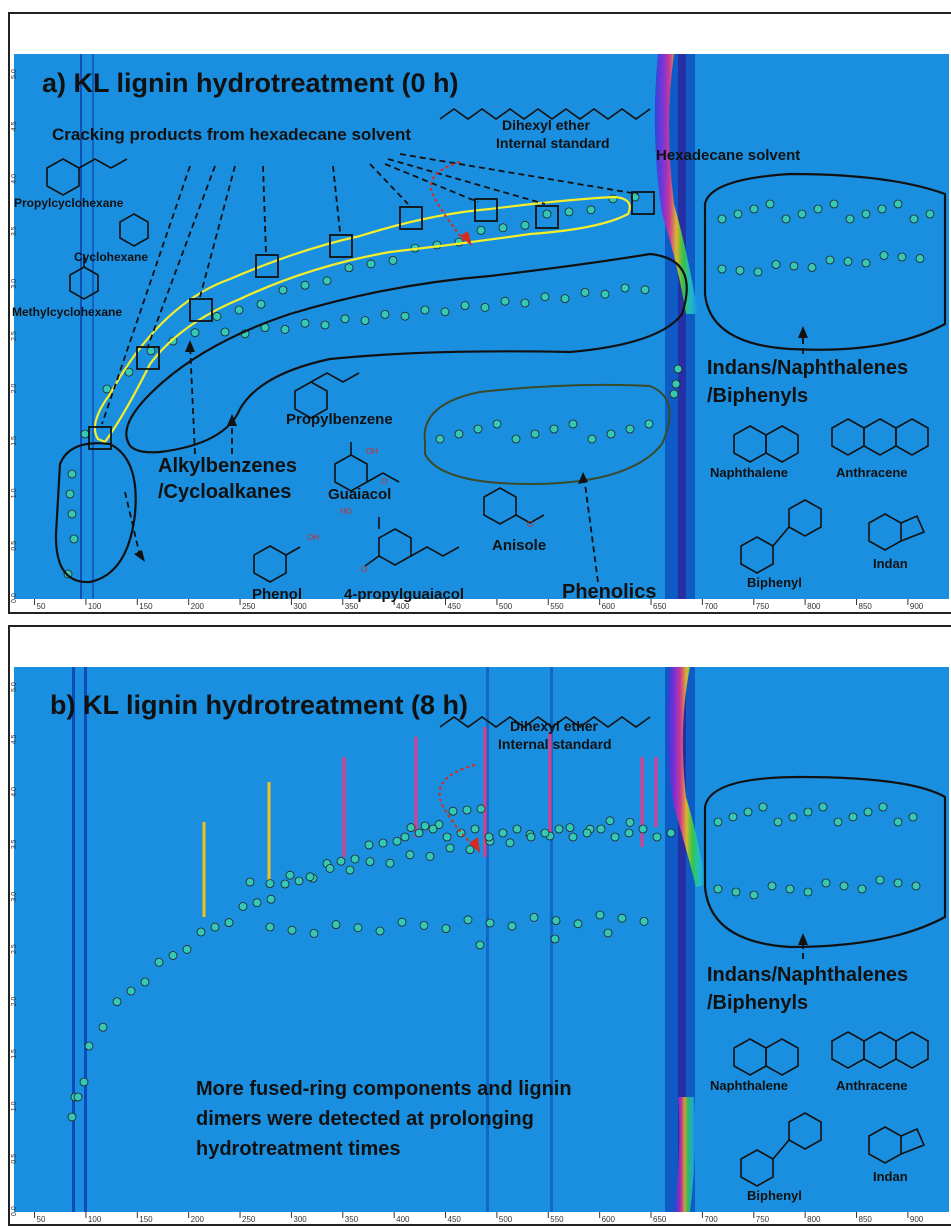  Describe the element at coordinates (455, 1219) in the screenshot. I see `x-tick-label: 450` at that location.